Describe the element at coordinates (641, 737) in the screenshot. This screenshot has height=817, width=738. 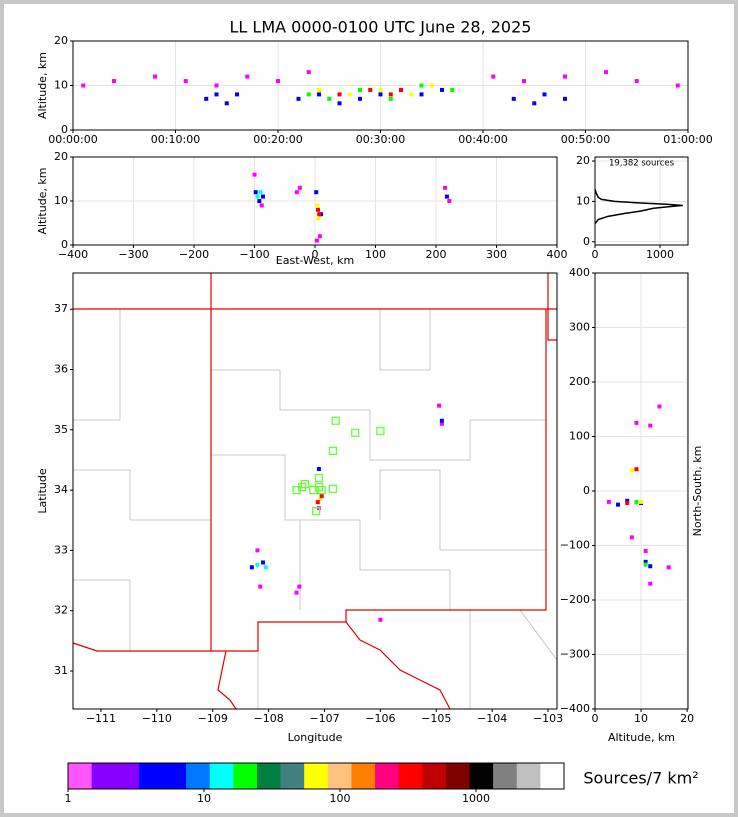
I see `x-axis-label: Altitude, km` at that location.